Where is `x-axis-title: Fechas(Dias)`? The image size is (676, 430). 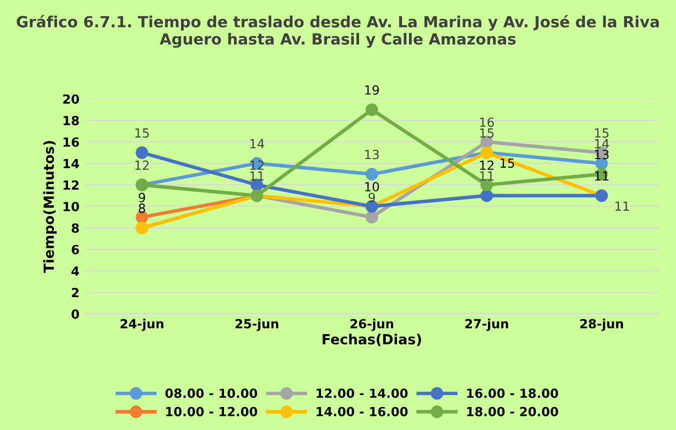
x-axis-title: Fechas(Dias) is located at coordinates (371, 340).